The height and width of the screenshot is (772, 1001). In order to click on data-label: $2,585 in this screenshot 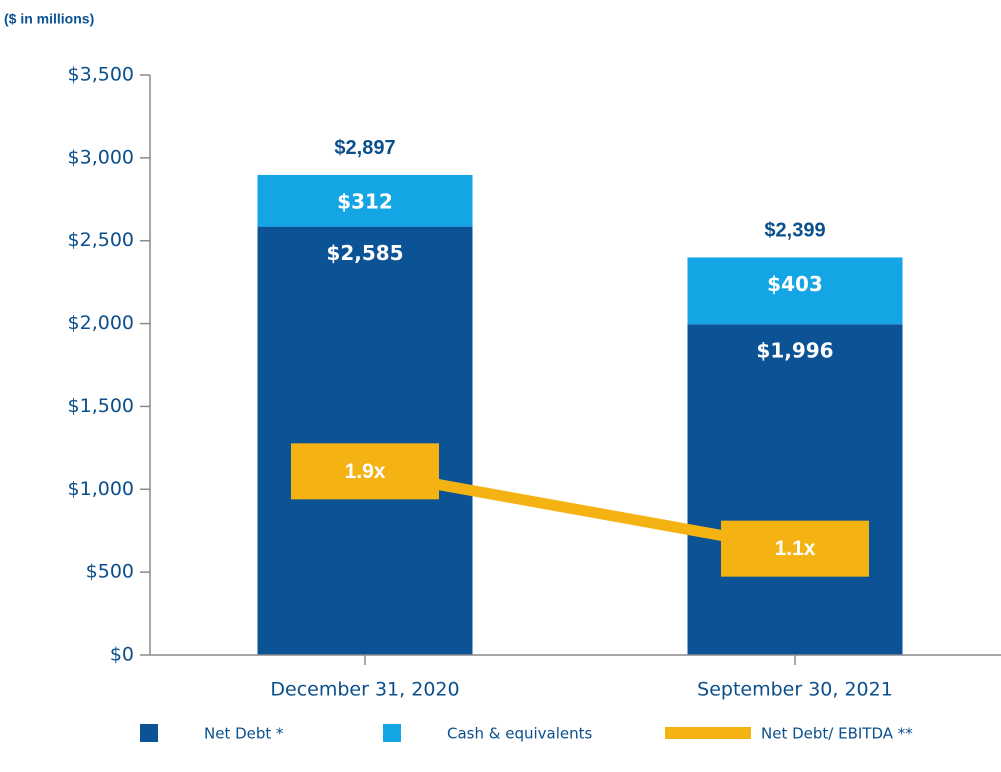, I will do `click(364, 253)`.